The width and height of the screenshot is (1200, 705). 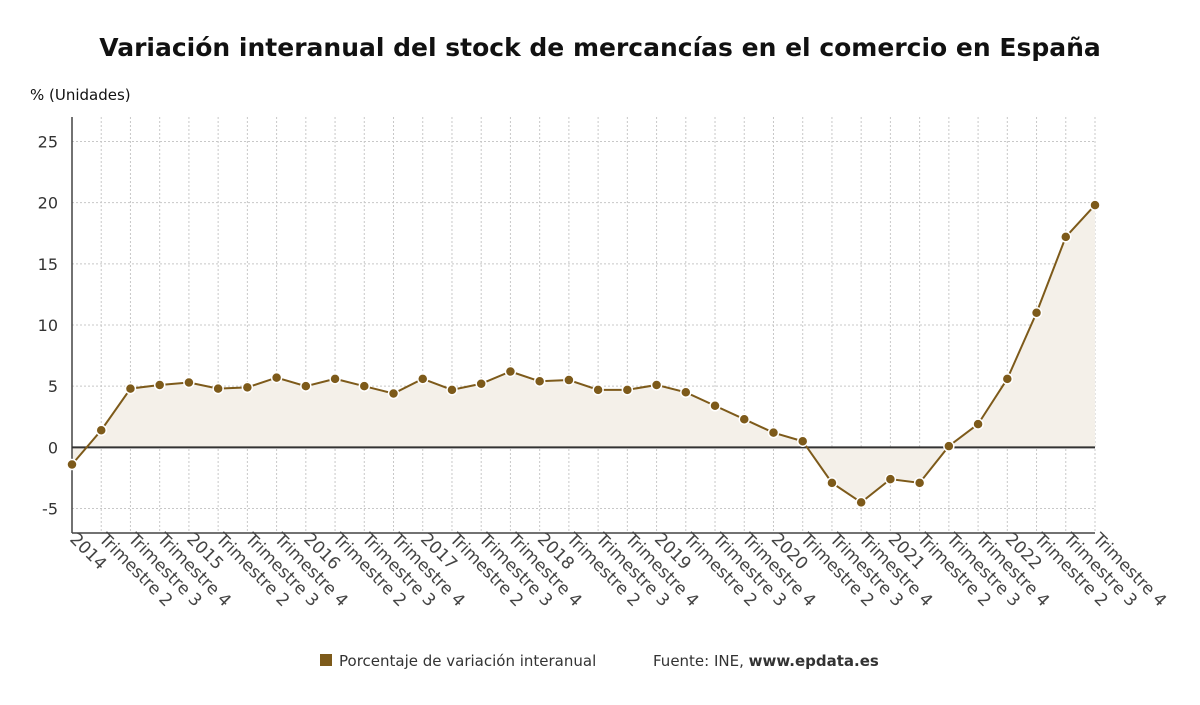 What do you see at coordinates (80, 95) in the screenshot?
I see `y-axis-label: % (Unidades)` at bounding box center [80, 95].